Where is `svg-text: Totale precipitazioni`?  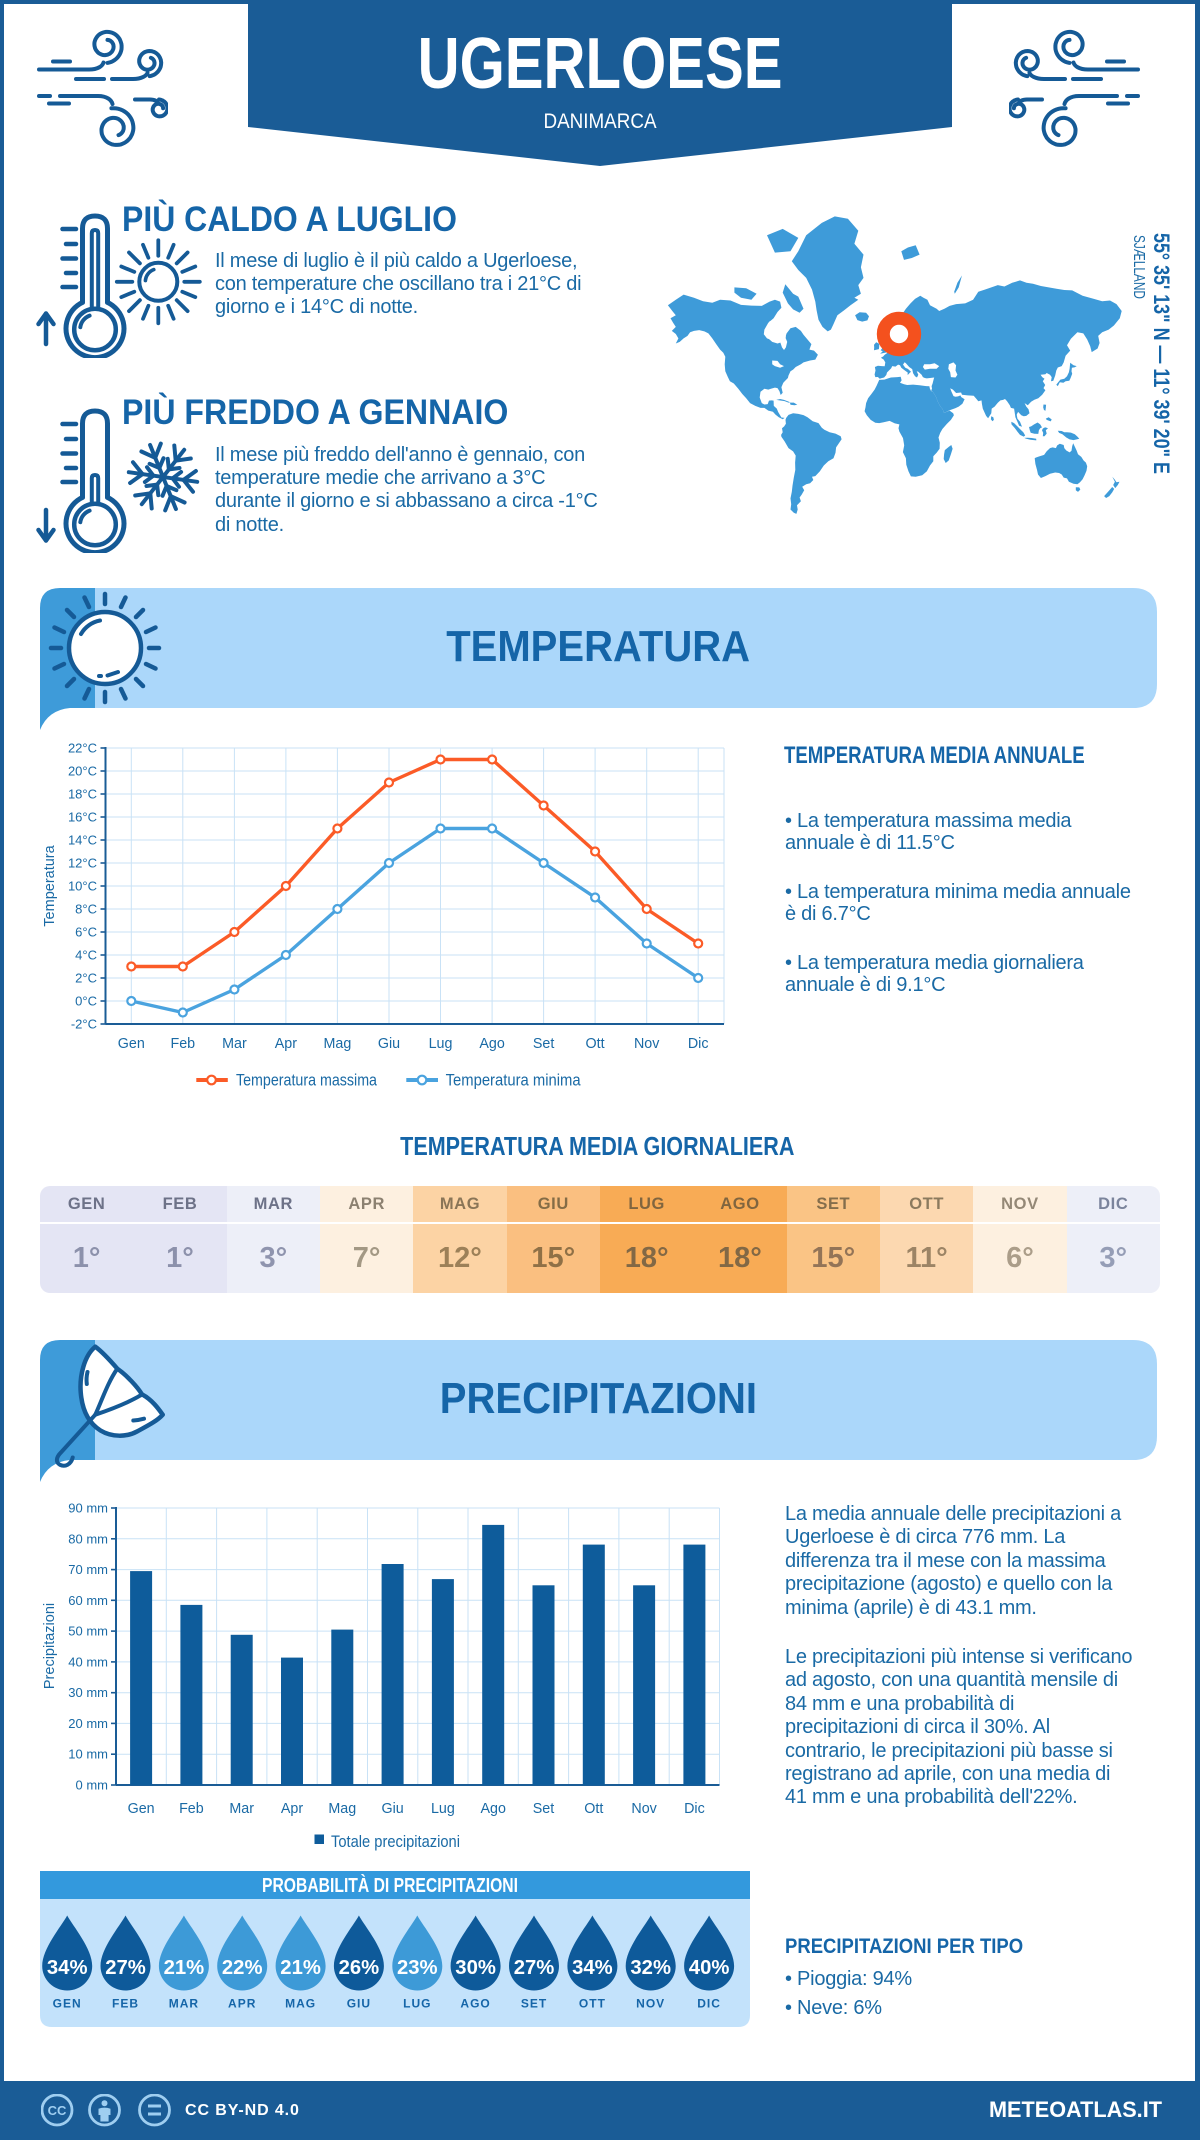
svg-text: Totale precipitazioni is located at coordinates (395, 1842).